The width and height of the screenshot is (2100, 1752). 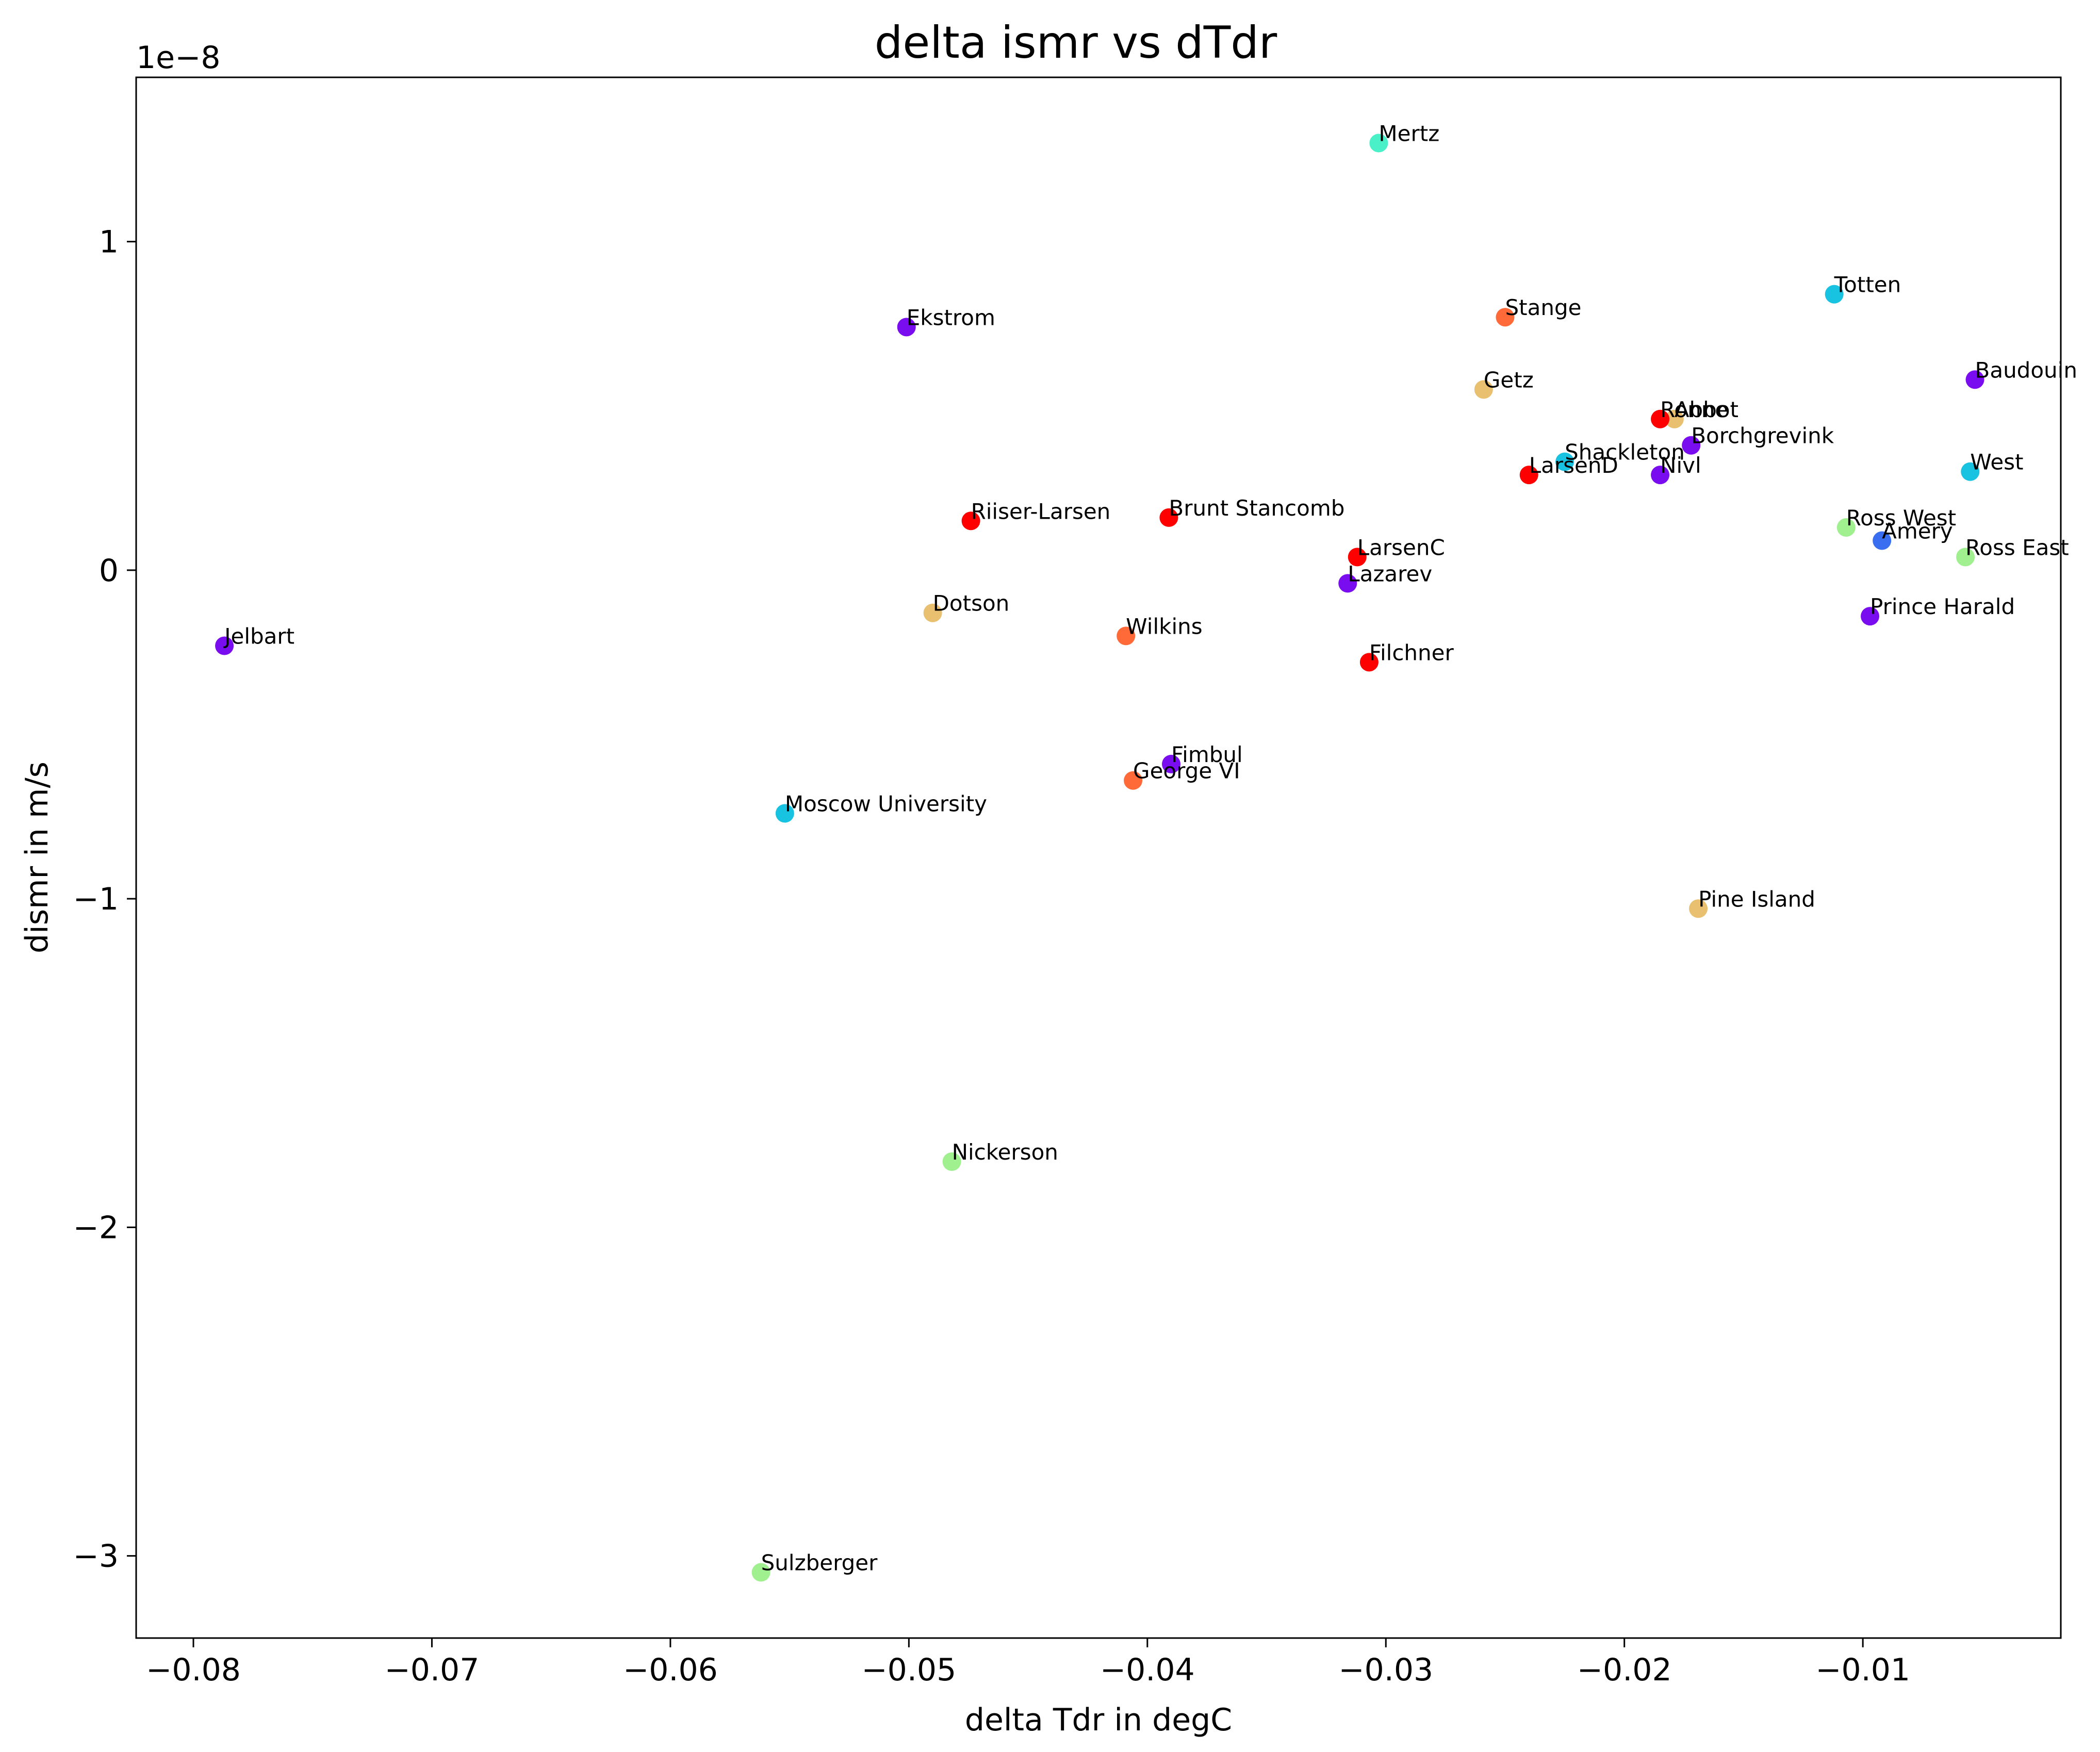 I want to click on data-label: Ross West, so click(x=1901, y=518).